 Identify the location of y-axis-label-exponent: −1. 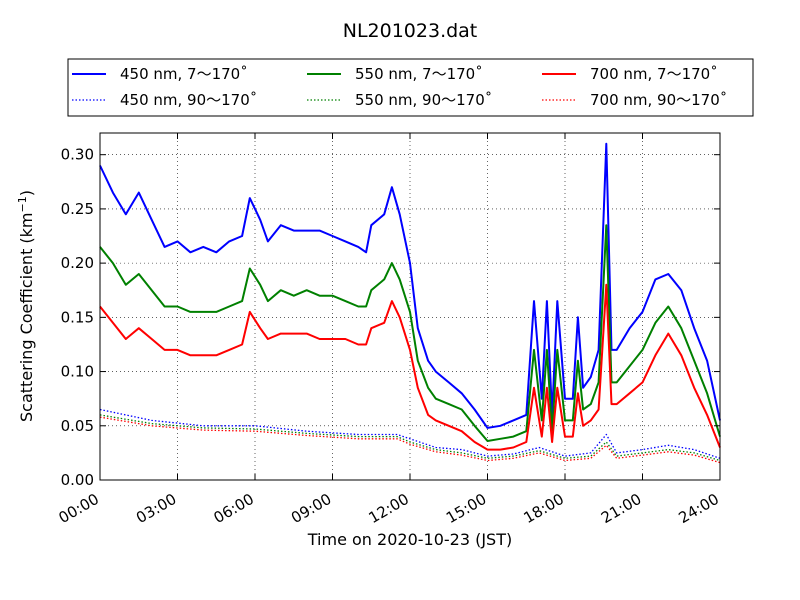
(22, 204).